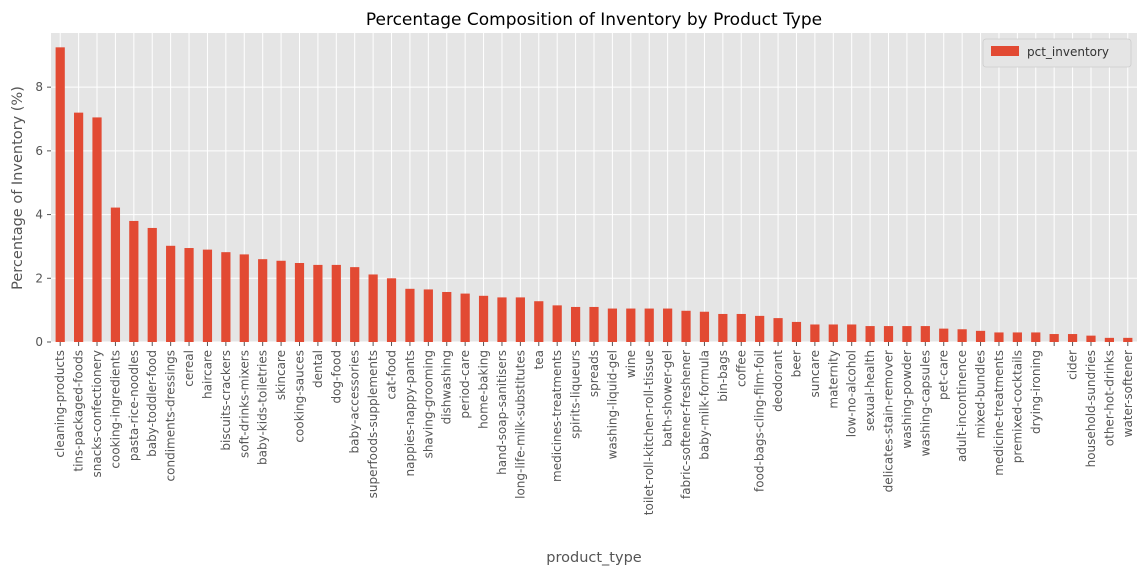 This screenshot has width=1147, height=575. Describe the element at coordinates (226, 400) in the screenshot. I see `x-tick-label: biscuits-crackers` at that location.